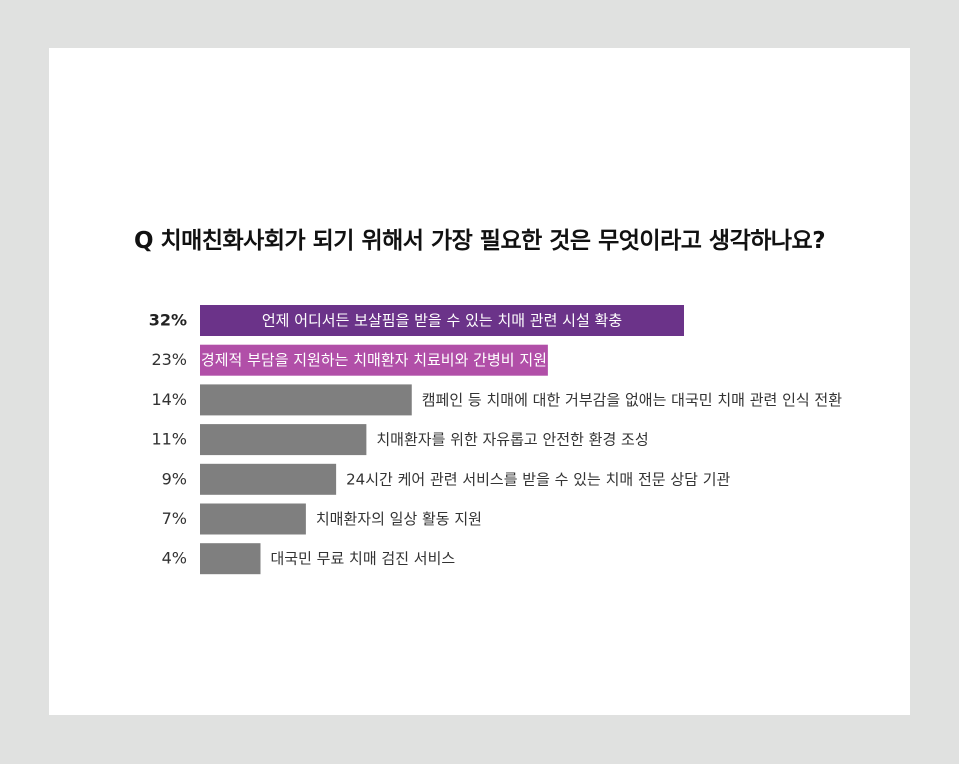 The height and width of the screenshot is (764, 959). I want to click on bar-value-label: 32%, so click(168, 320).